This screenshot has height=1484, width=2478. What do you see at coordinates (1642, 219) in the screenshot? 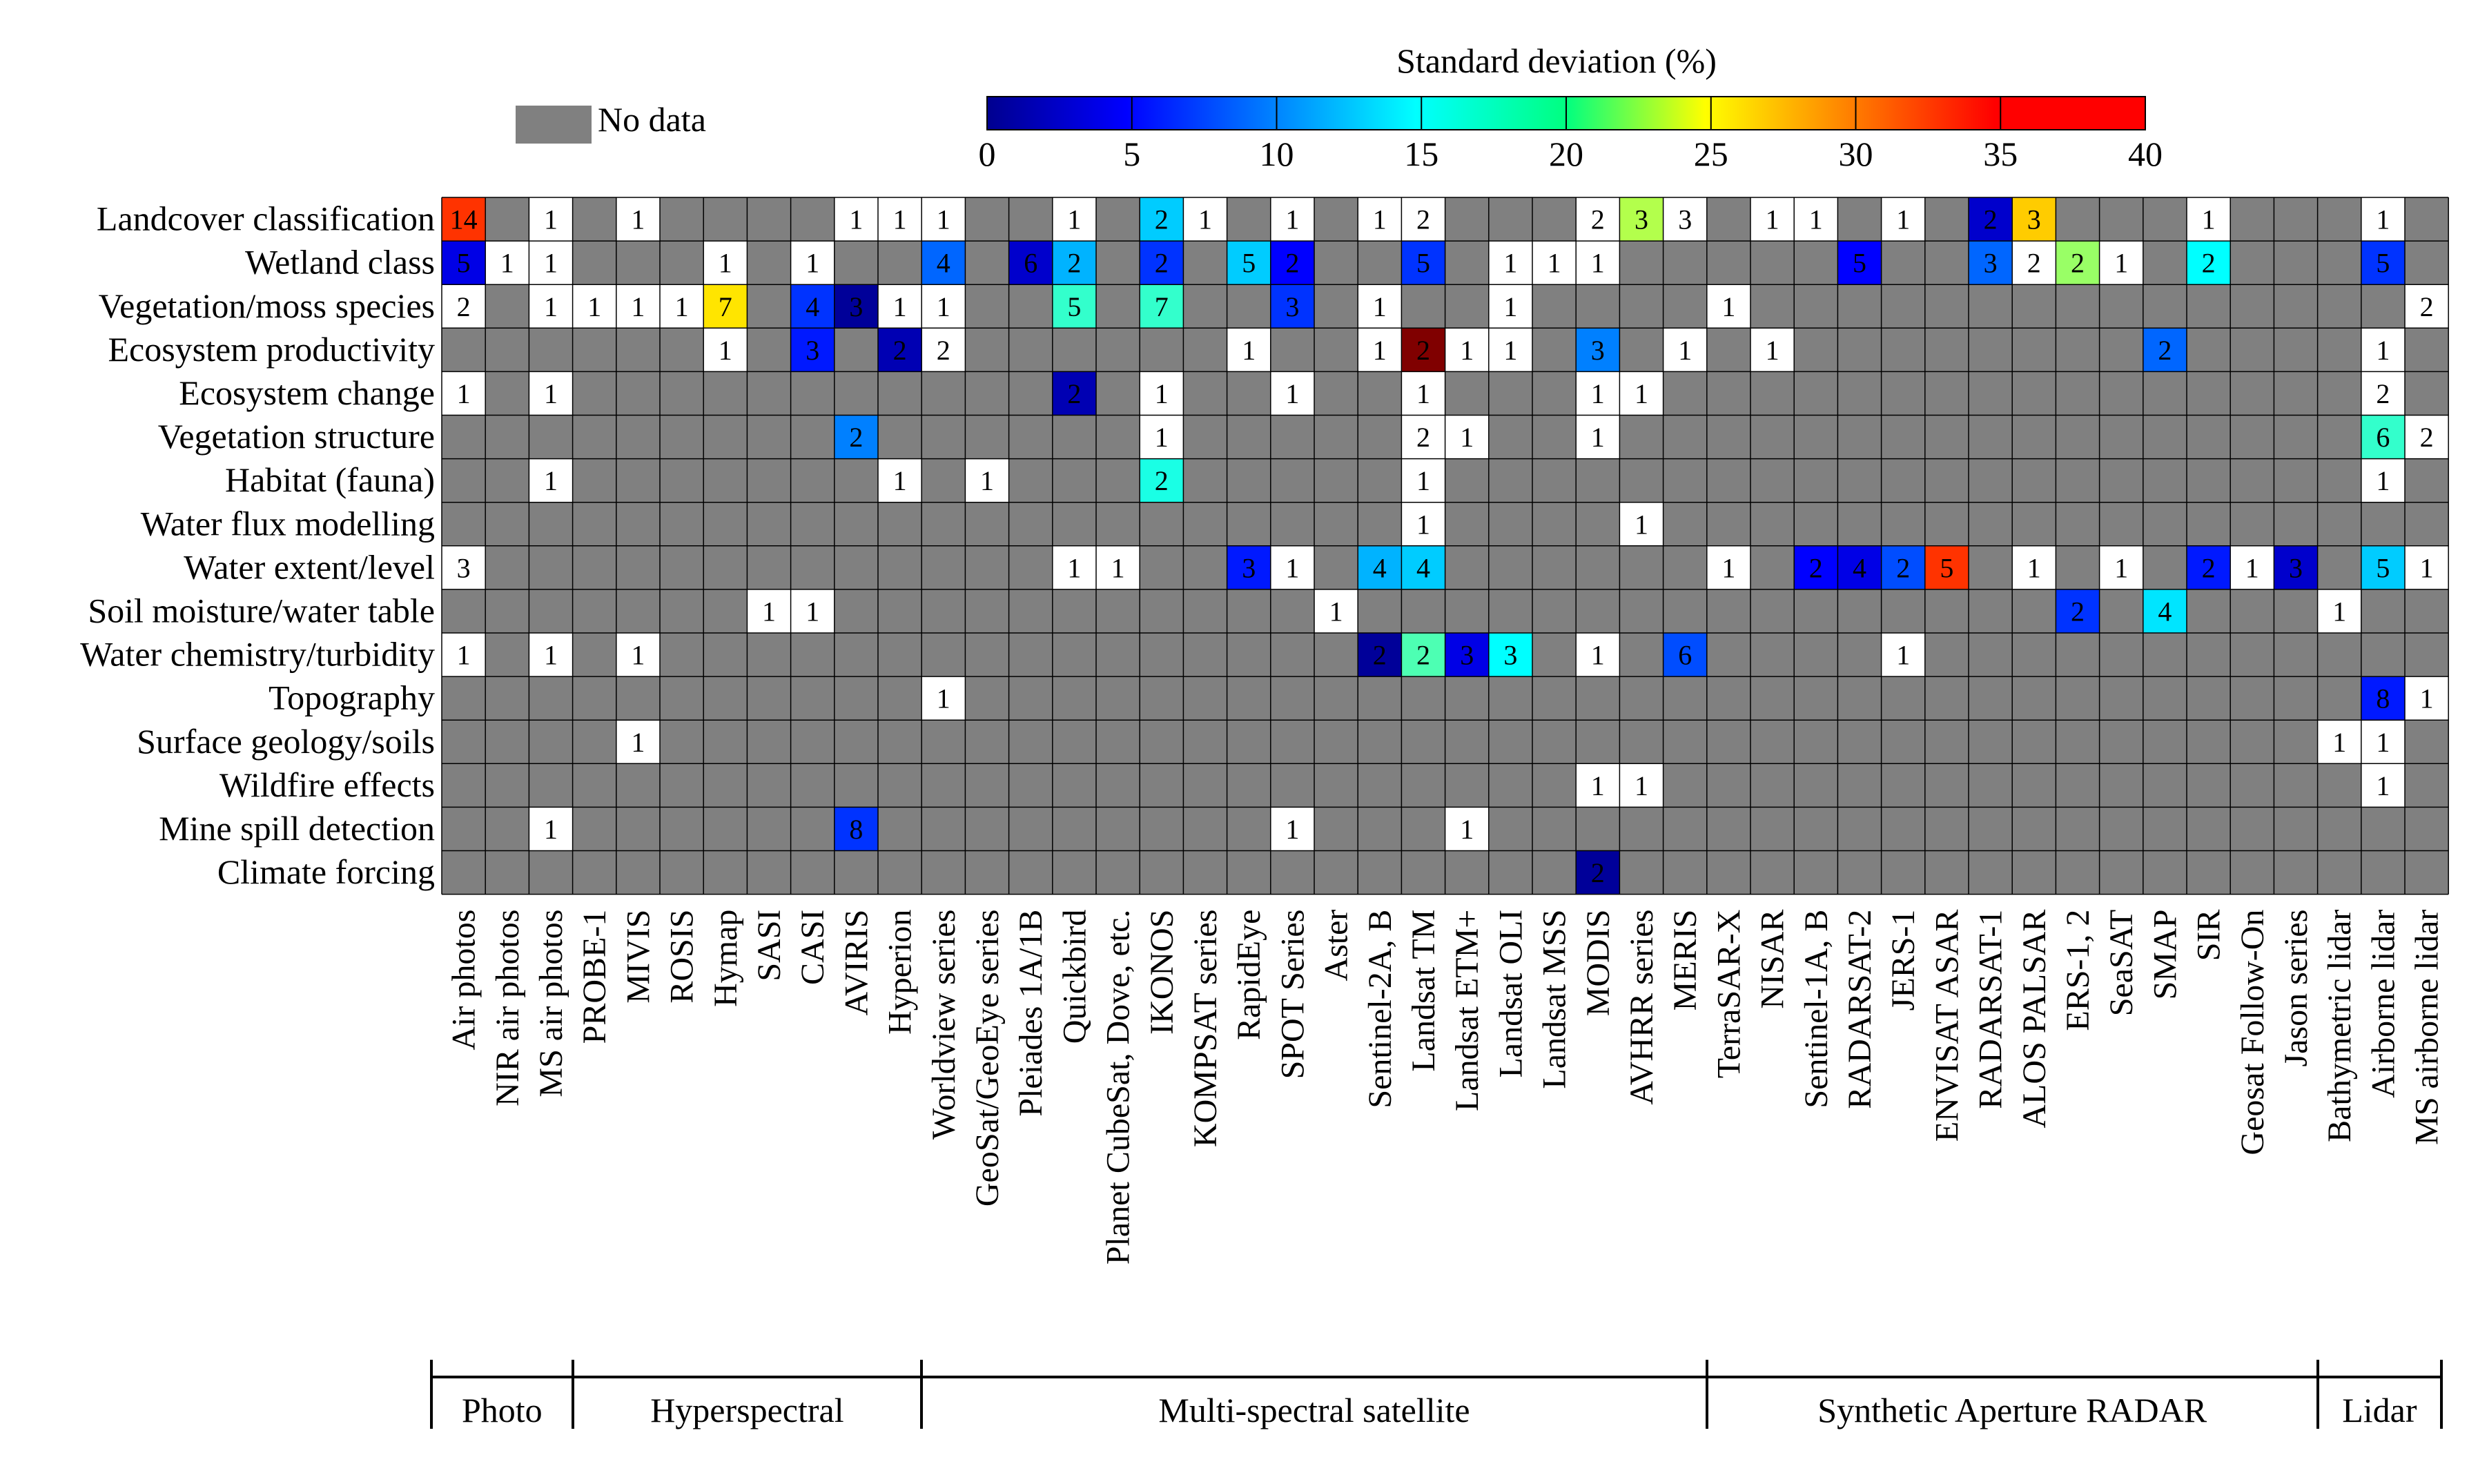
I see `cell-count-label: 3` at bounding box center [1642, 219].